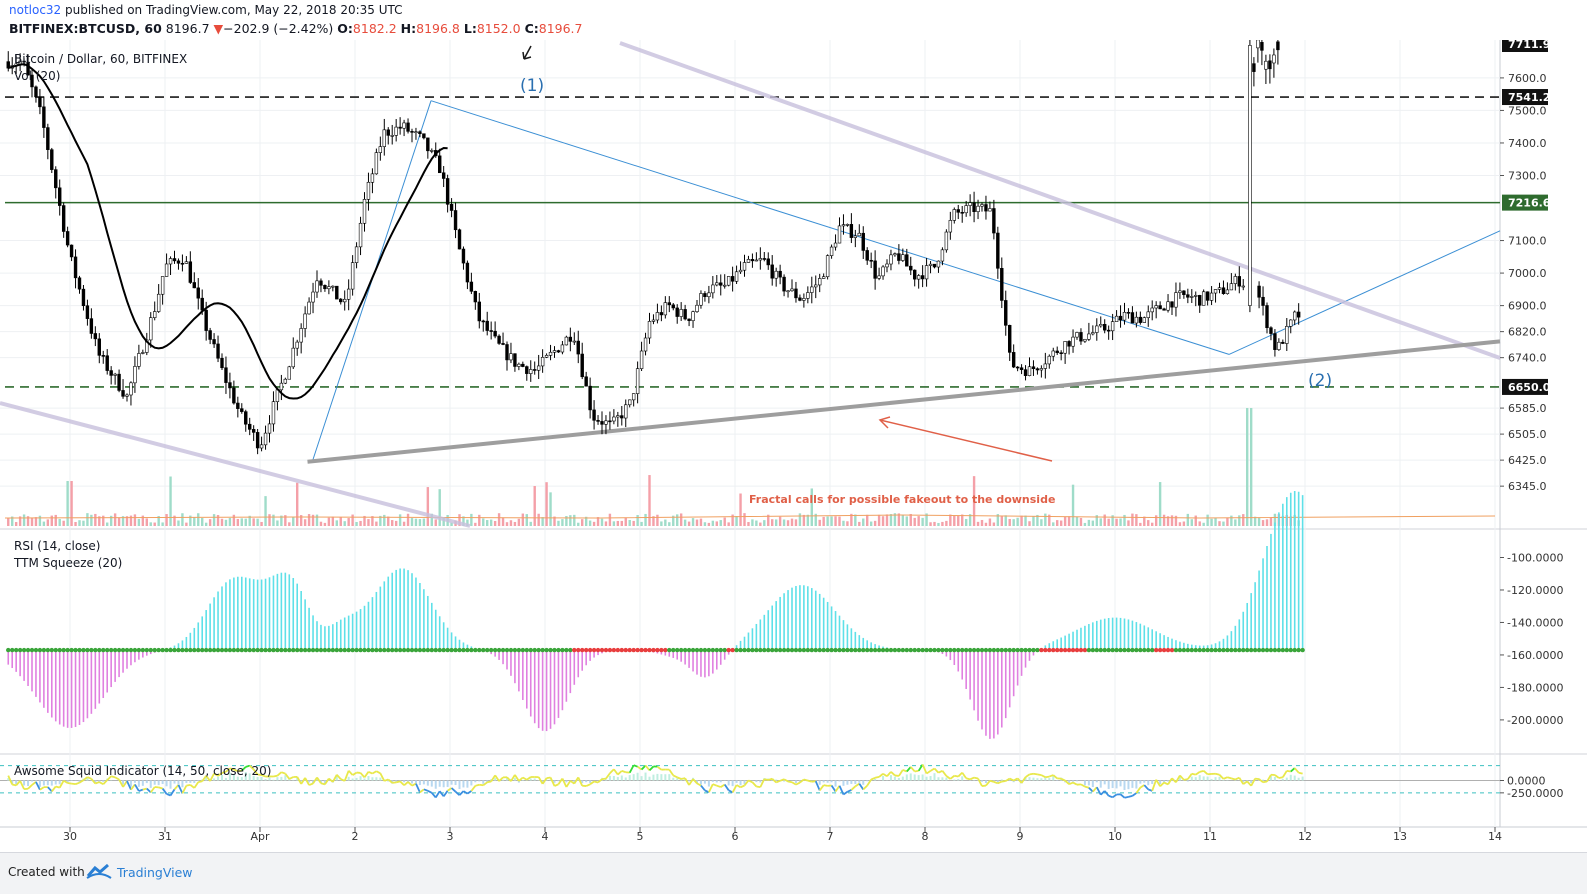 The width and height of the screenshot is (1587, 894). I want to click on high-value: 8196.8, so click(438, 28).